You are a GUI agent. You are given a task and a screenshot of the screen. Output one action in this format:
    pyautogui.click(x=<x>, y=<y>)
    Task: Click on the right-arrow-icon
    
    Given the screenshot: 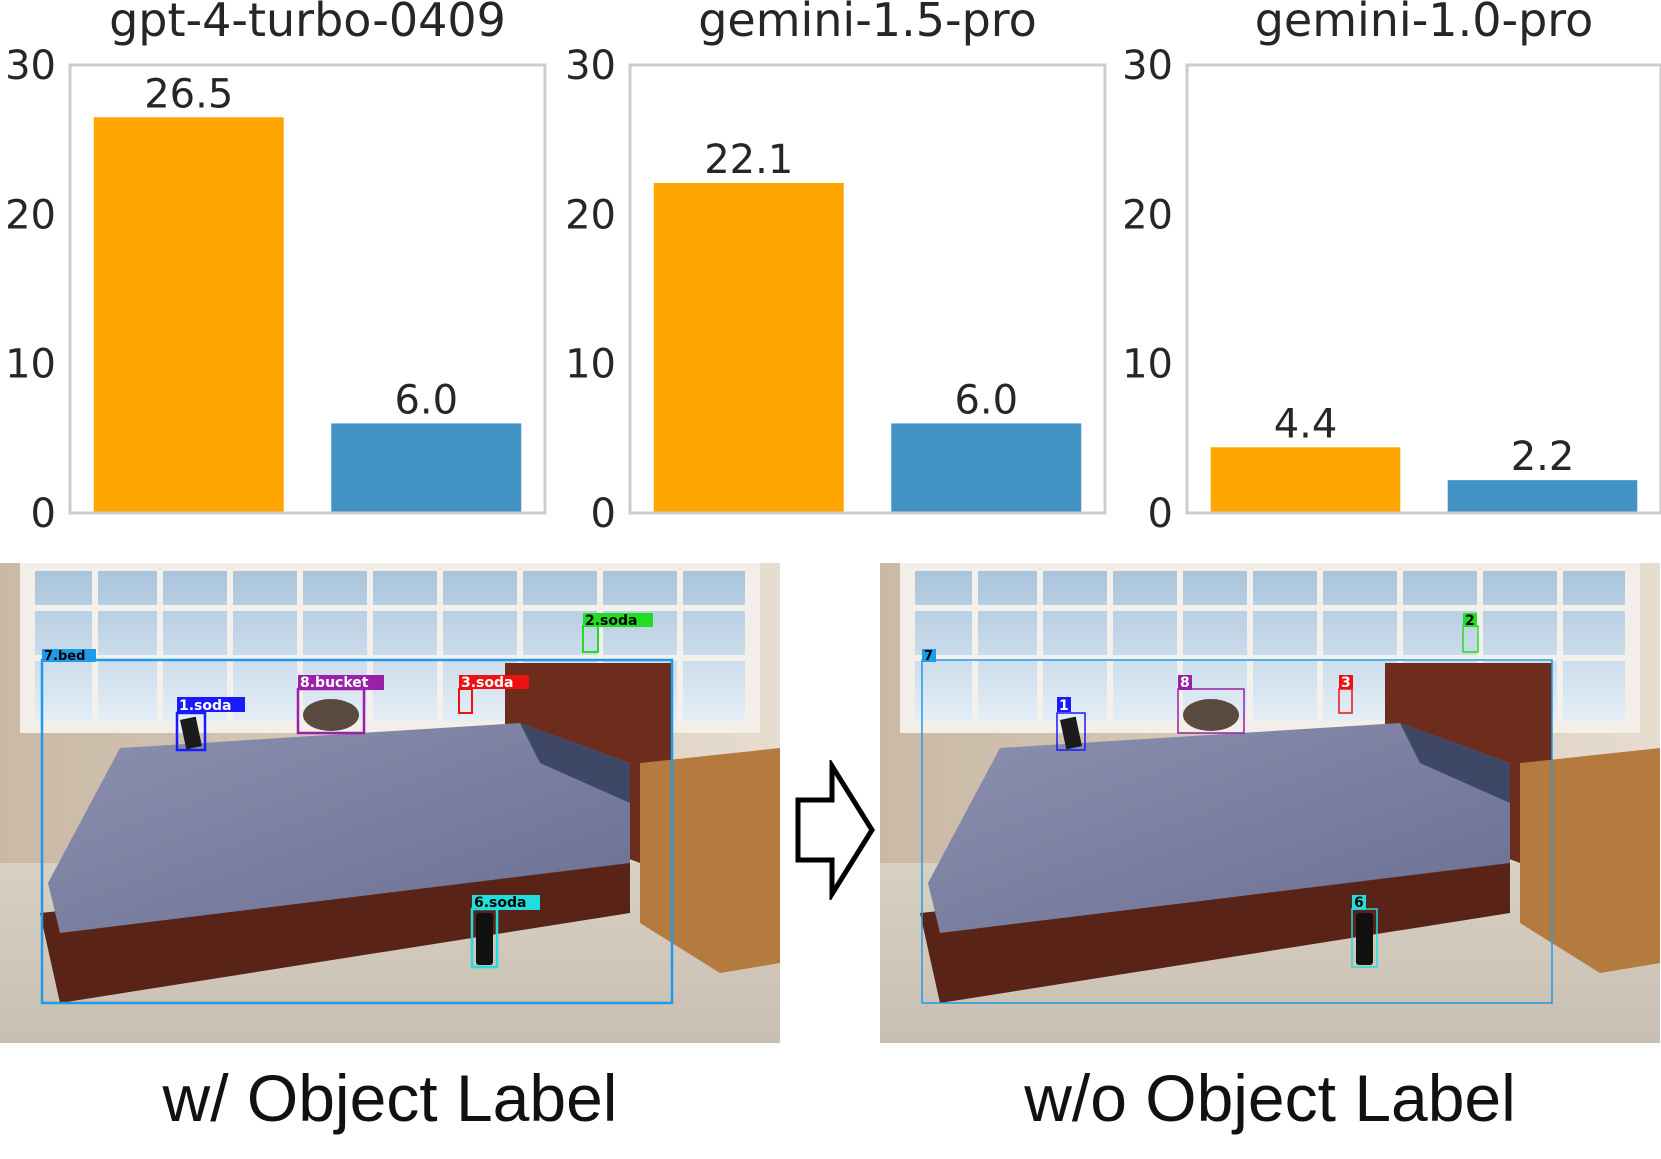 What is the action you would take?
    pyautogui.click(x=835, y=830)
    